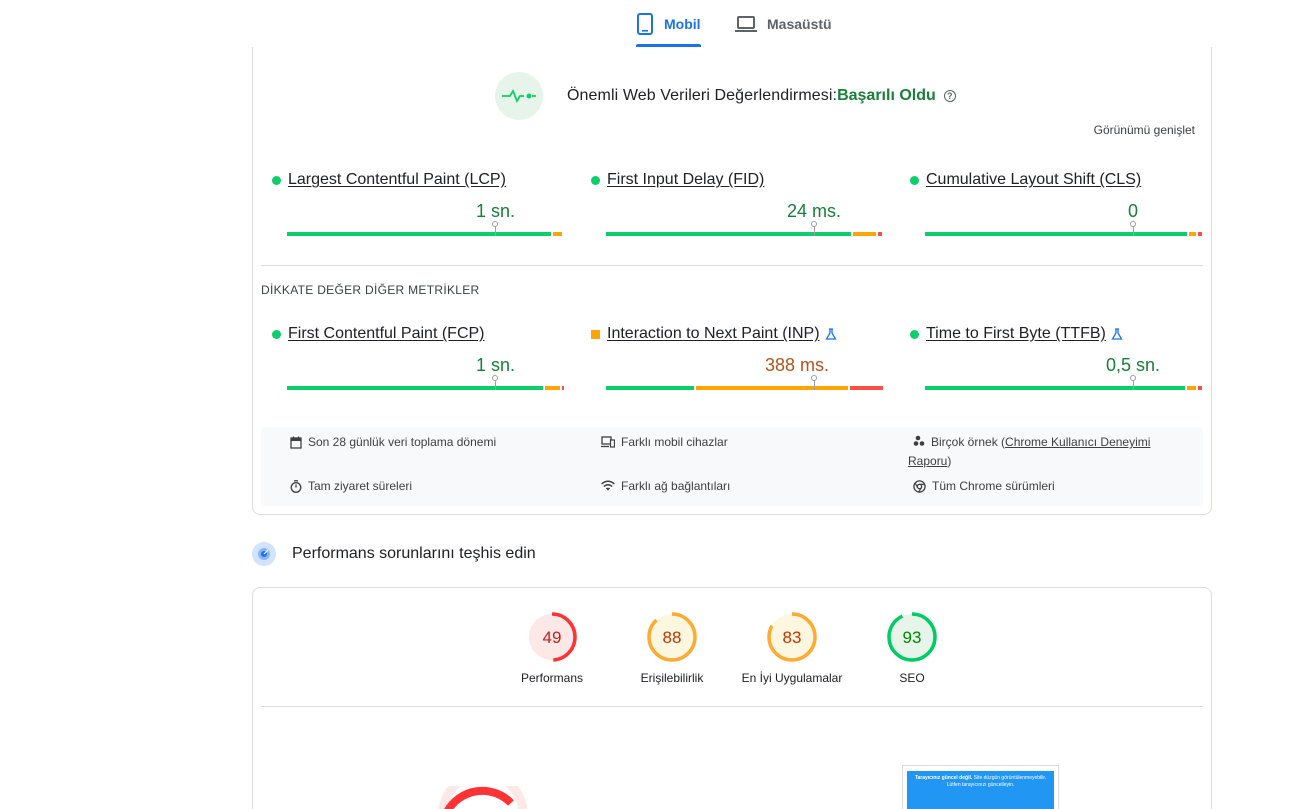  What do you see at coordinates (1055, 206) in the screenshot?
I see `metric-cls: Cumulative Layout Shift (CLS) 0` at bounding box center [1055, 206].